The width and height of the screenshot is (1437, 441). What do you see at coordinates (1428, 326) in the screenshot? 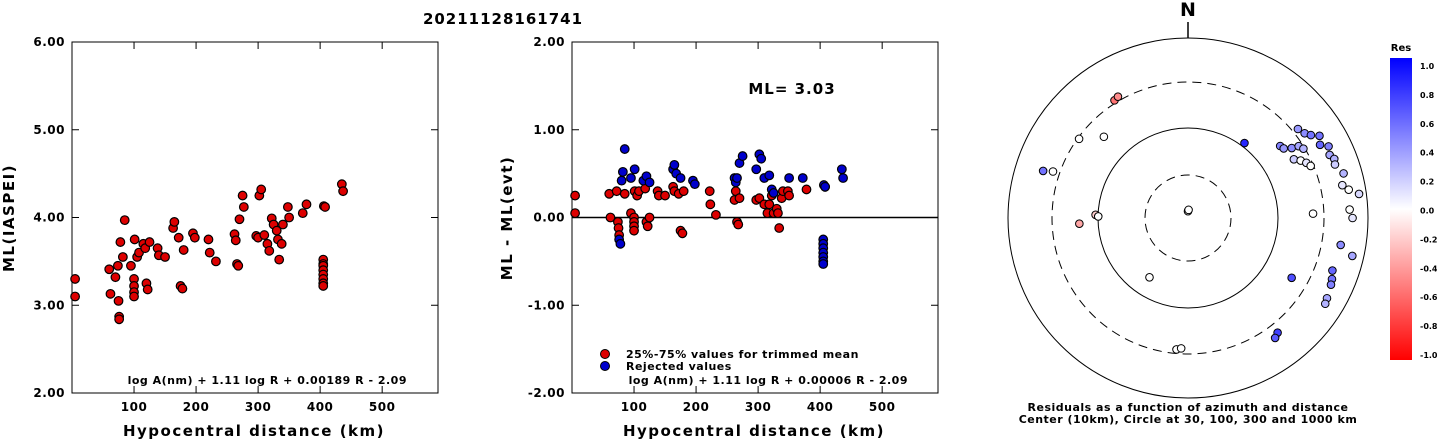
I see `colorbar-tick-label: -0.8` at bounding box center [1428, 326].